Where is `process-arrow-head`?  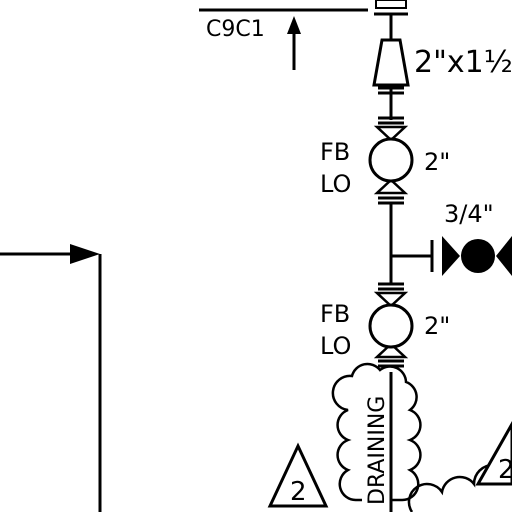
process-arrow-head is located at coordinates (85, 254).